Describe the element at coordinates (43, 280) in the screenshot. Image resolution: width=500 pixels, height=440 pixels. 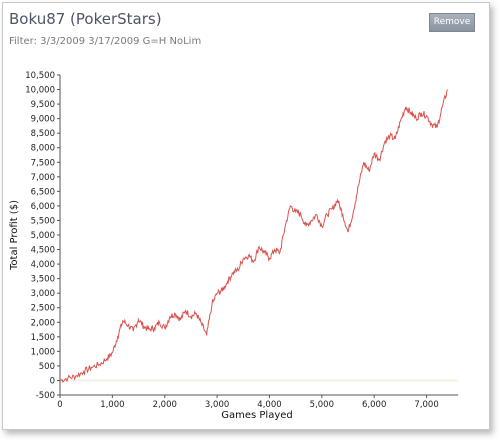
I see `y-tick-label: 3,500` at that location.